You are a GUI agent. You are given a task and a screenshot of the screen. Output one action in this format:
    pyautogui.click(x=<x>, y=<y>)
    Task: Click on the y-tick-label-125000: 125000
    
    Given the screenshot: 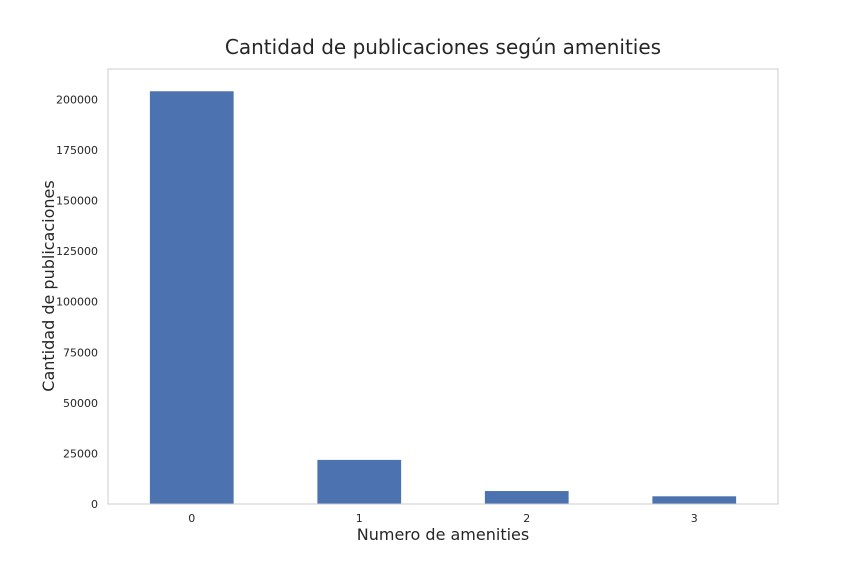 What is the action you would take?
    pyautogui.click(x=77, y=251)
    